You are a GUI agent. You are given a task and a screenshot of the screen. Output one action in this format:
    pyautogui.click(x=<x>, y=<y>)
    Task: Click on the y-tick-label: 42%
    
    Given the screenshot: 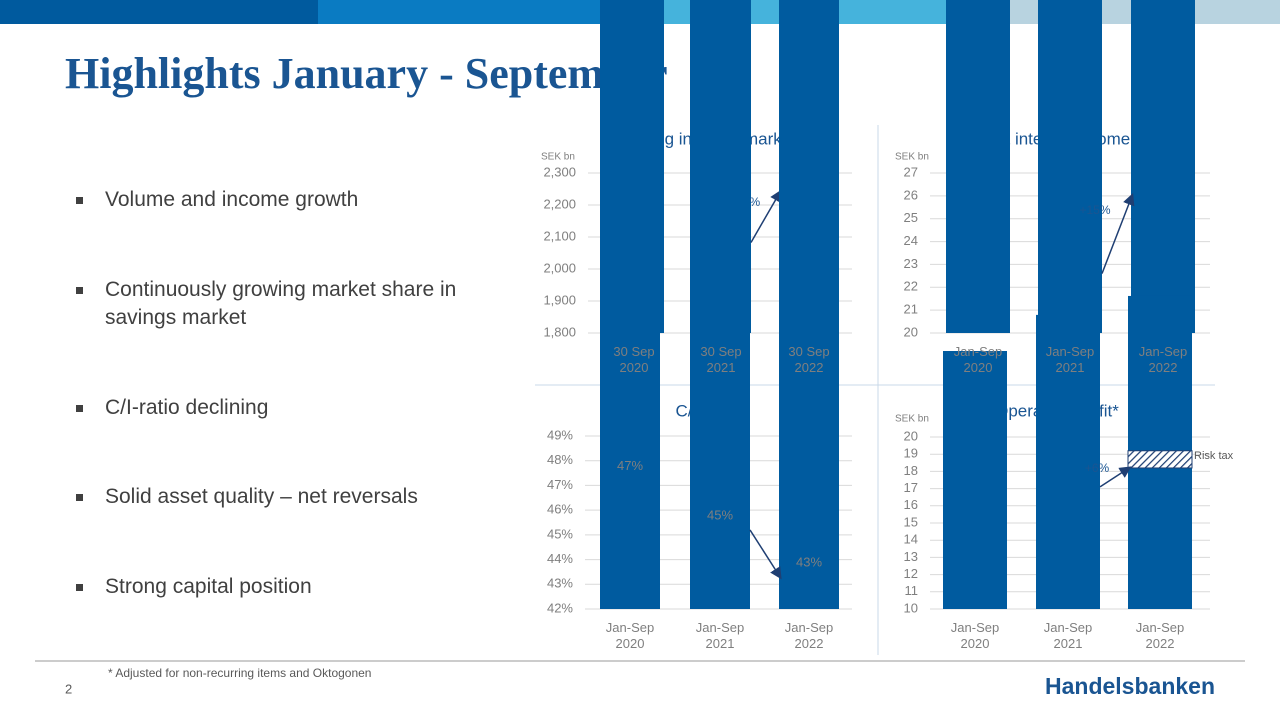 What is the action you would take?
    pyautogui.click(x=560, y=607)
    